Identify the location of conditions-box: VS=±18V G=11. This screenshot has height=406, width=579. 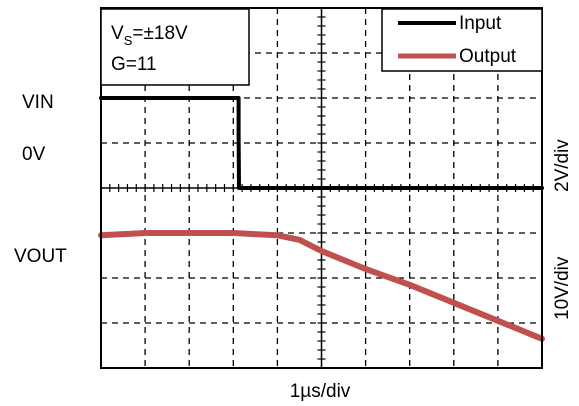
(175, 47).